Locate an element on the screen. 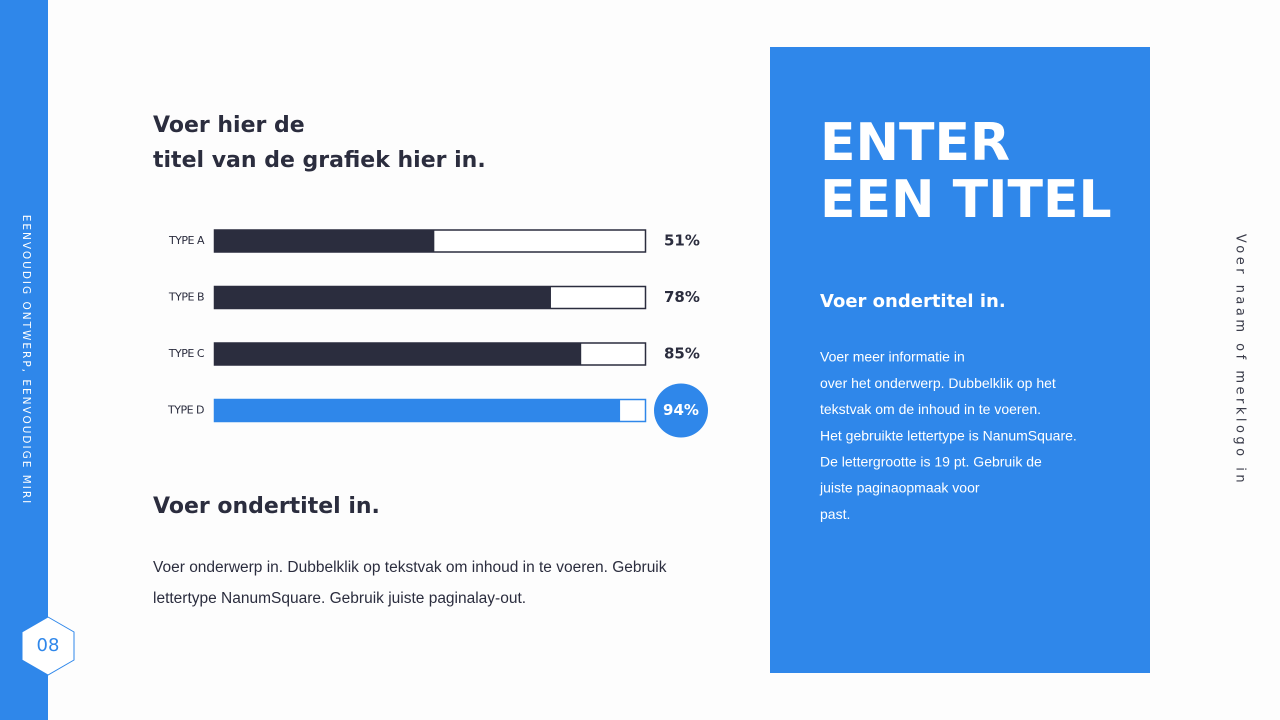 The height and width of the screenshot is (720, 1280). category-label: TYPE B is located at coordinates (186, 297).